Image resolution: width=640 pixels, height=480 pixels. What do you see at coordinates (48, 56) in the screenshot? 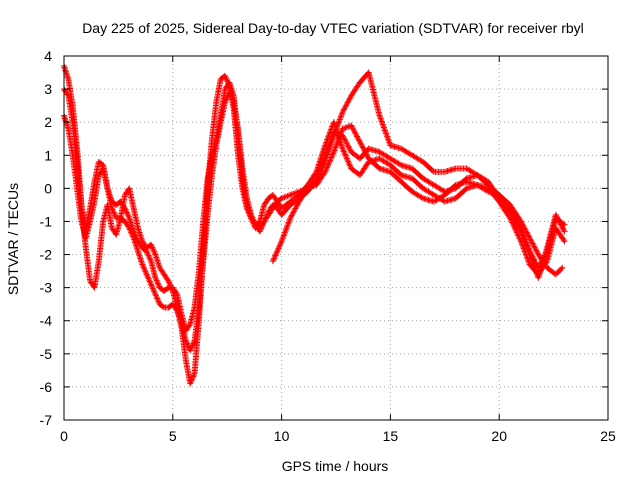
I see `y-tick-label: 4` at bounding box center [48, 56].